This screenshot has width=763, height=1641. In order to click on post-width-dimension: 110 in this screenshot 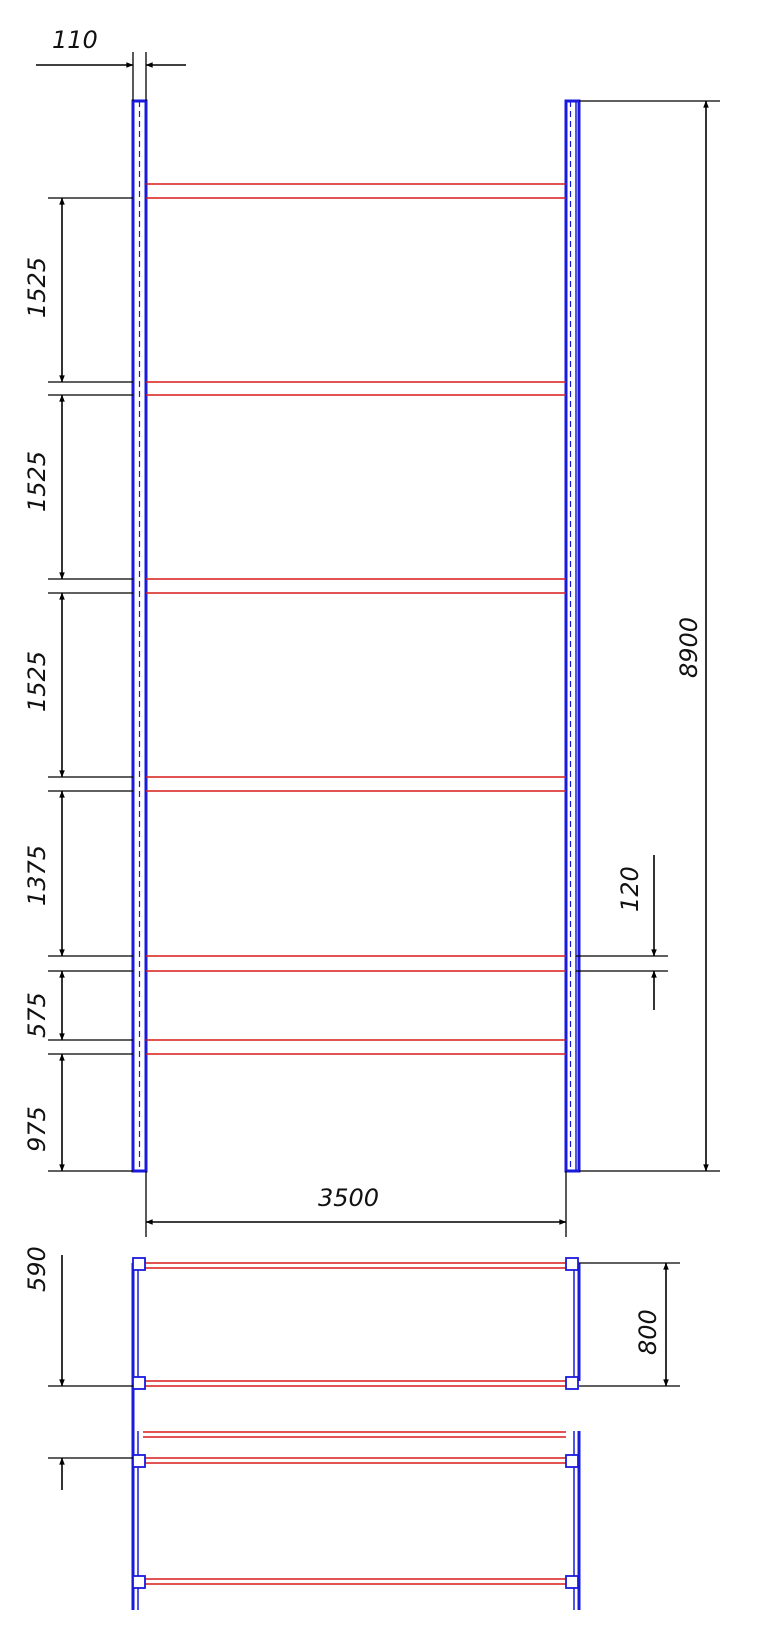, I will do `click(111, 63)`.